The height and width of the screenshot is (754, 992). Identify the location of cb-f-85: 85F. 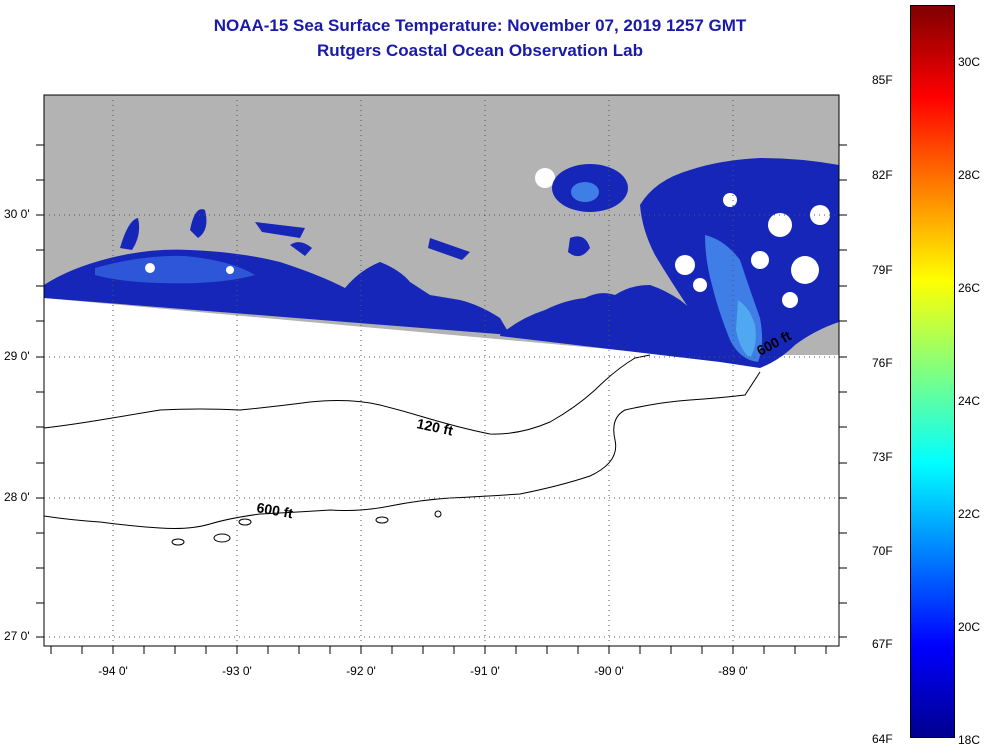
(882, 80).